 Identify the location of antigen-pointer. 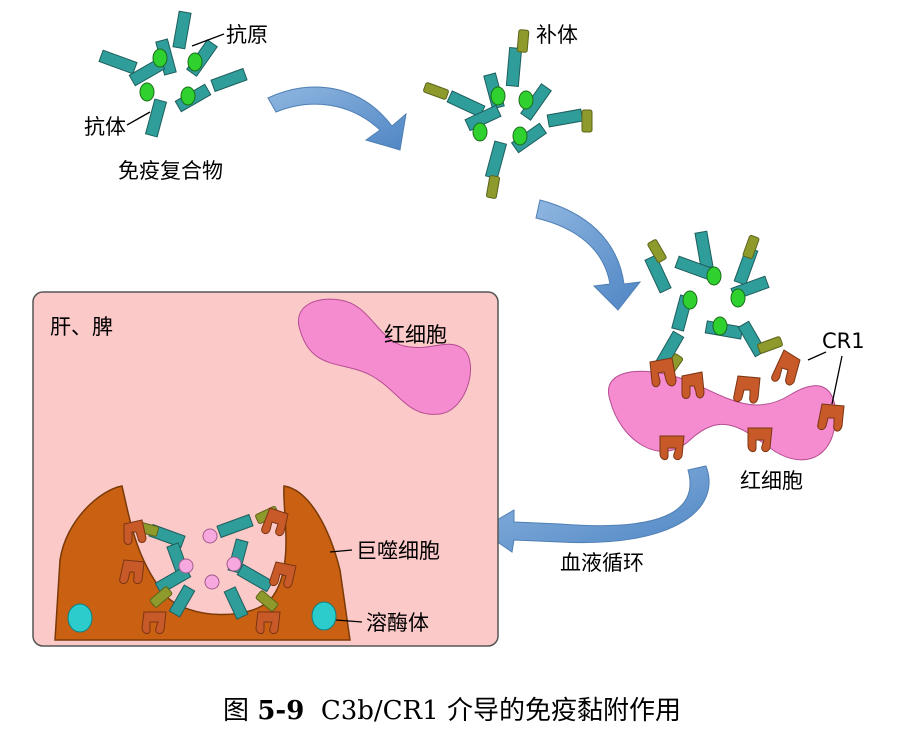
(208, 40).